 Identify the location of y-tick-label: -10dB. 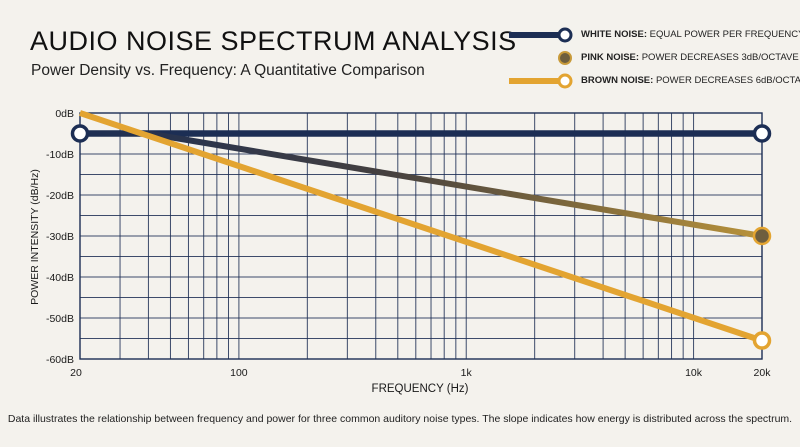
(60, 155).